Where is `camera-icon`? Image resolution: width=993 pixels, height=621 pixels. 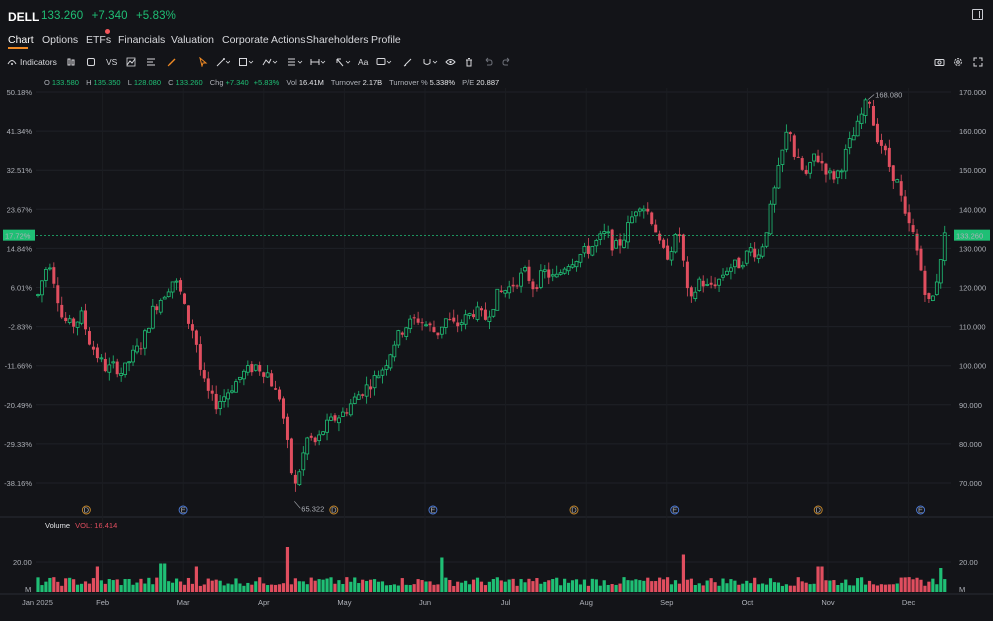
camera-icon is located at coordinates (939, 61).